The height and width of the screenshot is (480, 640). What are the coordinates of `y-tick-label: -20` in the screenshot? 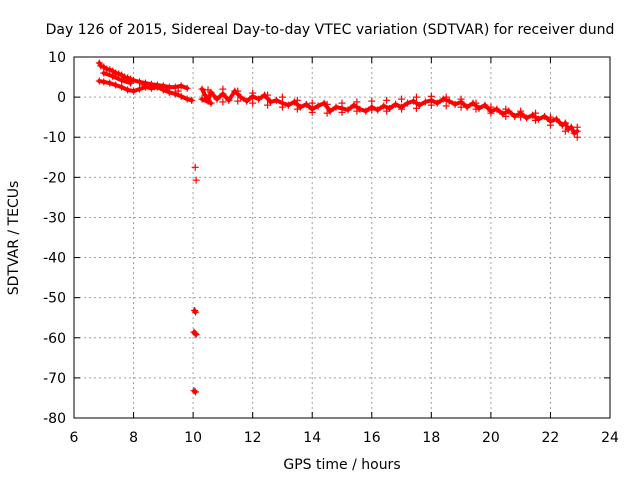 It's located at (54, 178).